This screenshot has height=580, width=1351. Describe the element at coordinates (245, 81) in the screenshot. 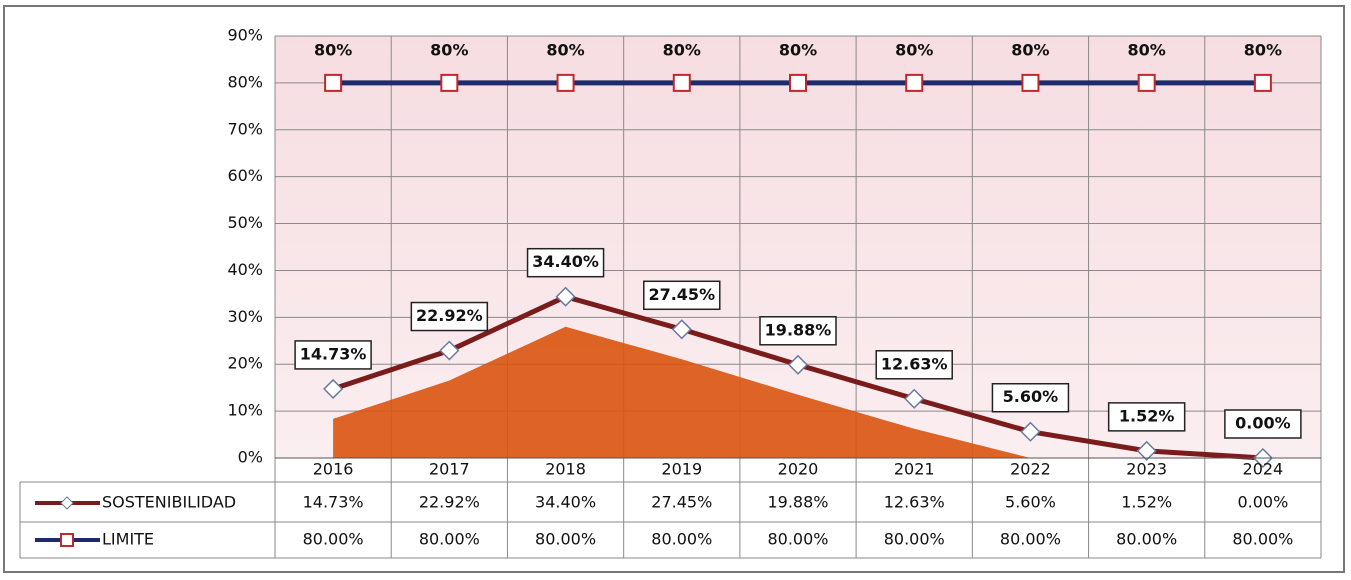

I see `y-tick-label: 80%` at that location.